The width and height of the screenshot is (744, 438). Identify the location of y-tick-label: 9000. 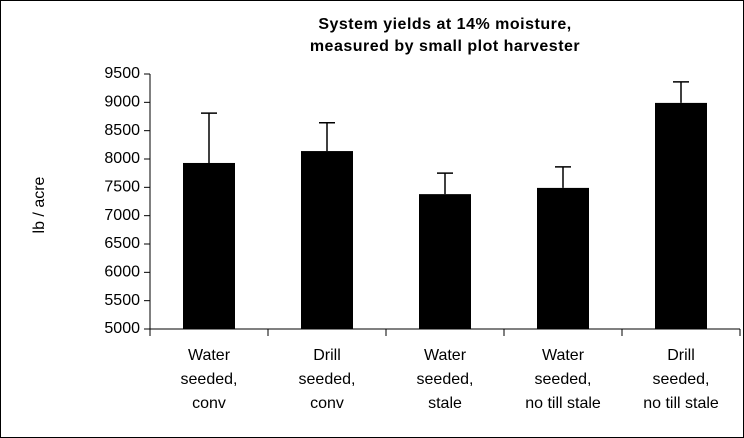
(122, 102).